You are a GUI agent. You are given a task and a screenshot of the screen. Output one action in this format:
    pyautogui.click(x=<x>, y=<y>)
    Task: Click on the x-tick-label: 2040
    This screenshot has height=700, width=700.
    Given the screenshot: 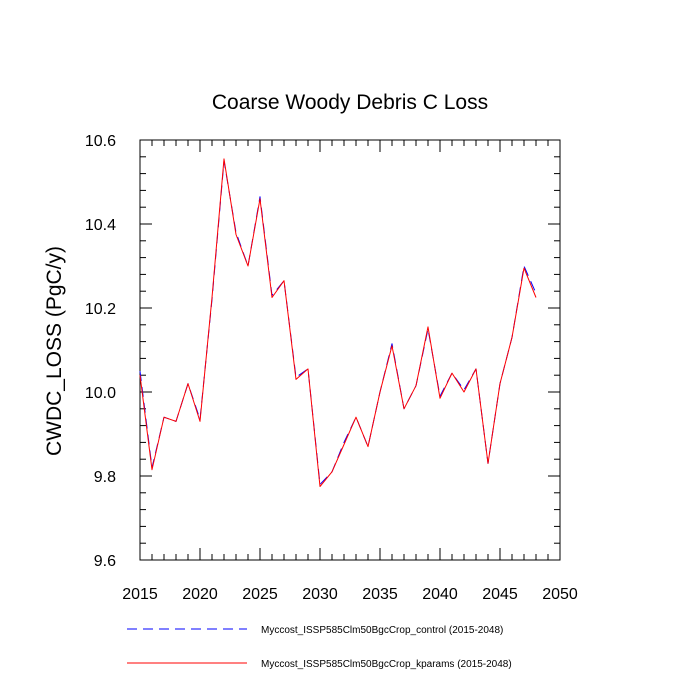 What is the action you would take?
    pyautogui.click(x=440, y=594)
    